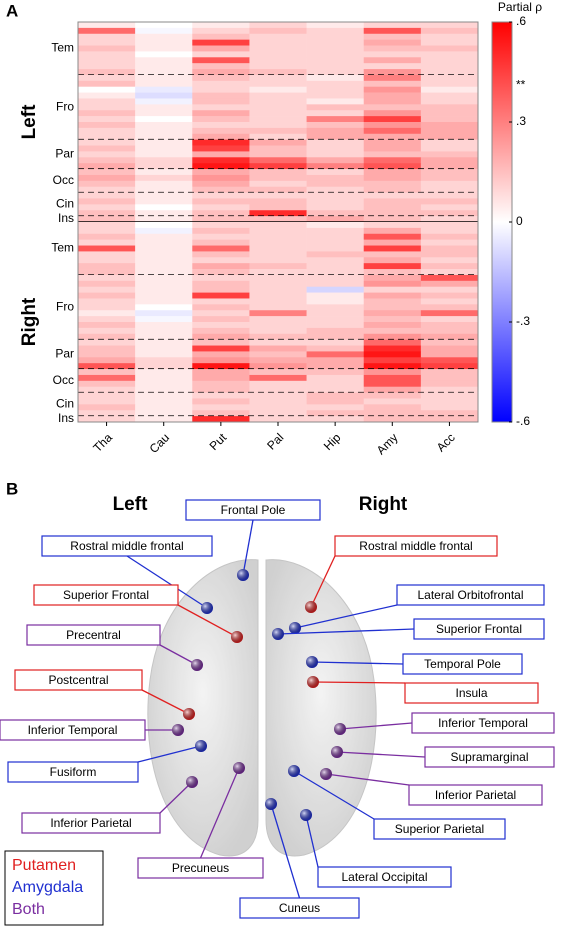  Describe the element at coordinates (332, 441) in the screenshot. I see `x-tick-label: Hip` at that location.